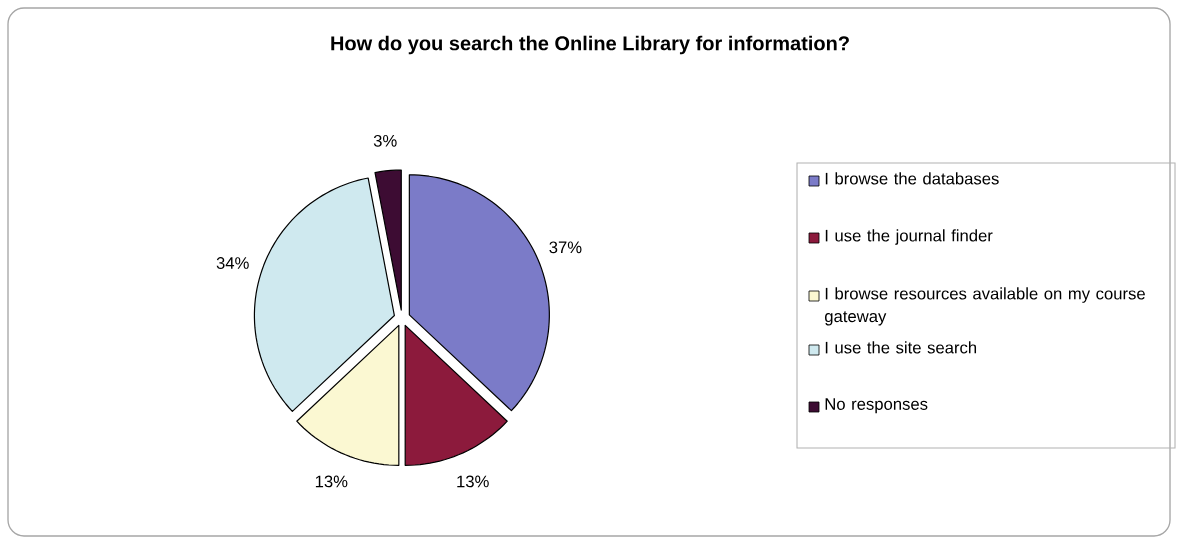 This screenshot has height=540, width=1177. I want to click on legend-label: I browse the databases, so click(912, 178).